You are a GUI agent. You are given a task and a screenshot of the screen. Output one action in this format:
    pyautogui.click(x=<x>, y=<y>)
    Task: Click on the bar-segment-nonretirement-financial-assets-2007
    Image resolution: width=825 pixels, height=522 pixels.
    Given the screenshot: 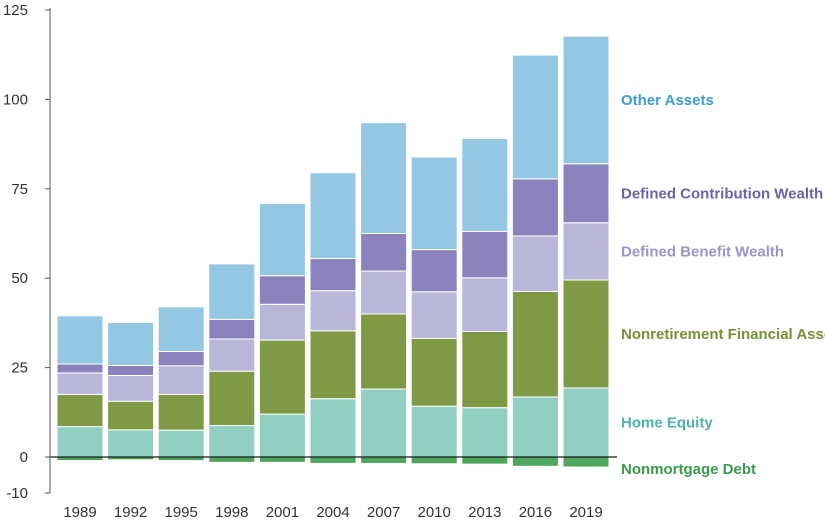 What is the action you would take?
    pyautogui.click(x=384, y=351)
    